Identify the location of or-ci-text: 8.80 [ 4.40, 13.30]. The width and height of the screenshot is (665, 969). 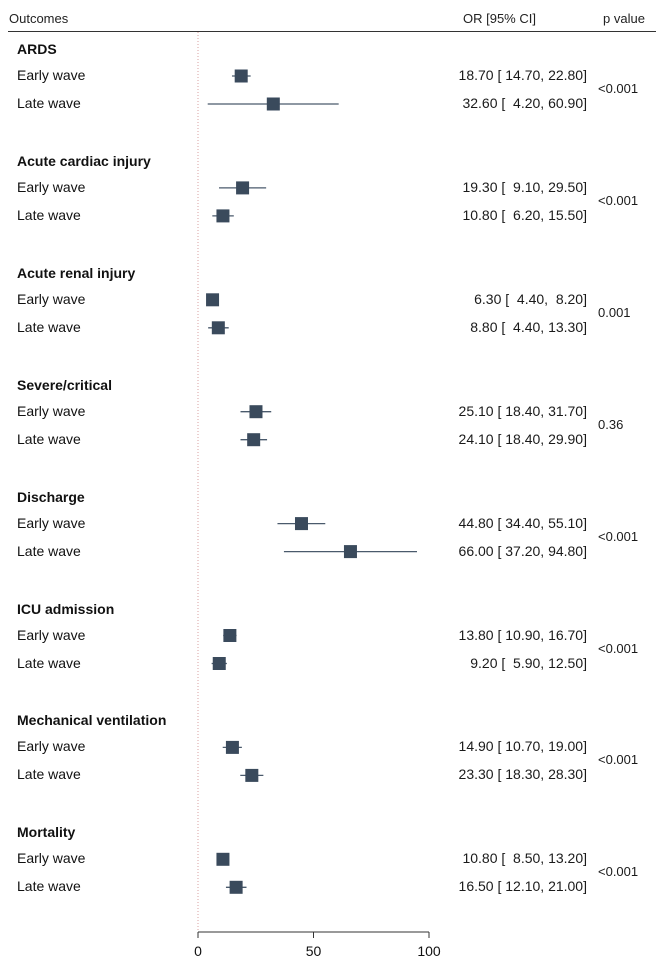
(528, 326).